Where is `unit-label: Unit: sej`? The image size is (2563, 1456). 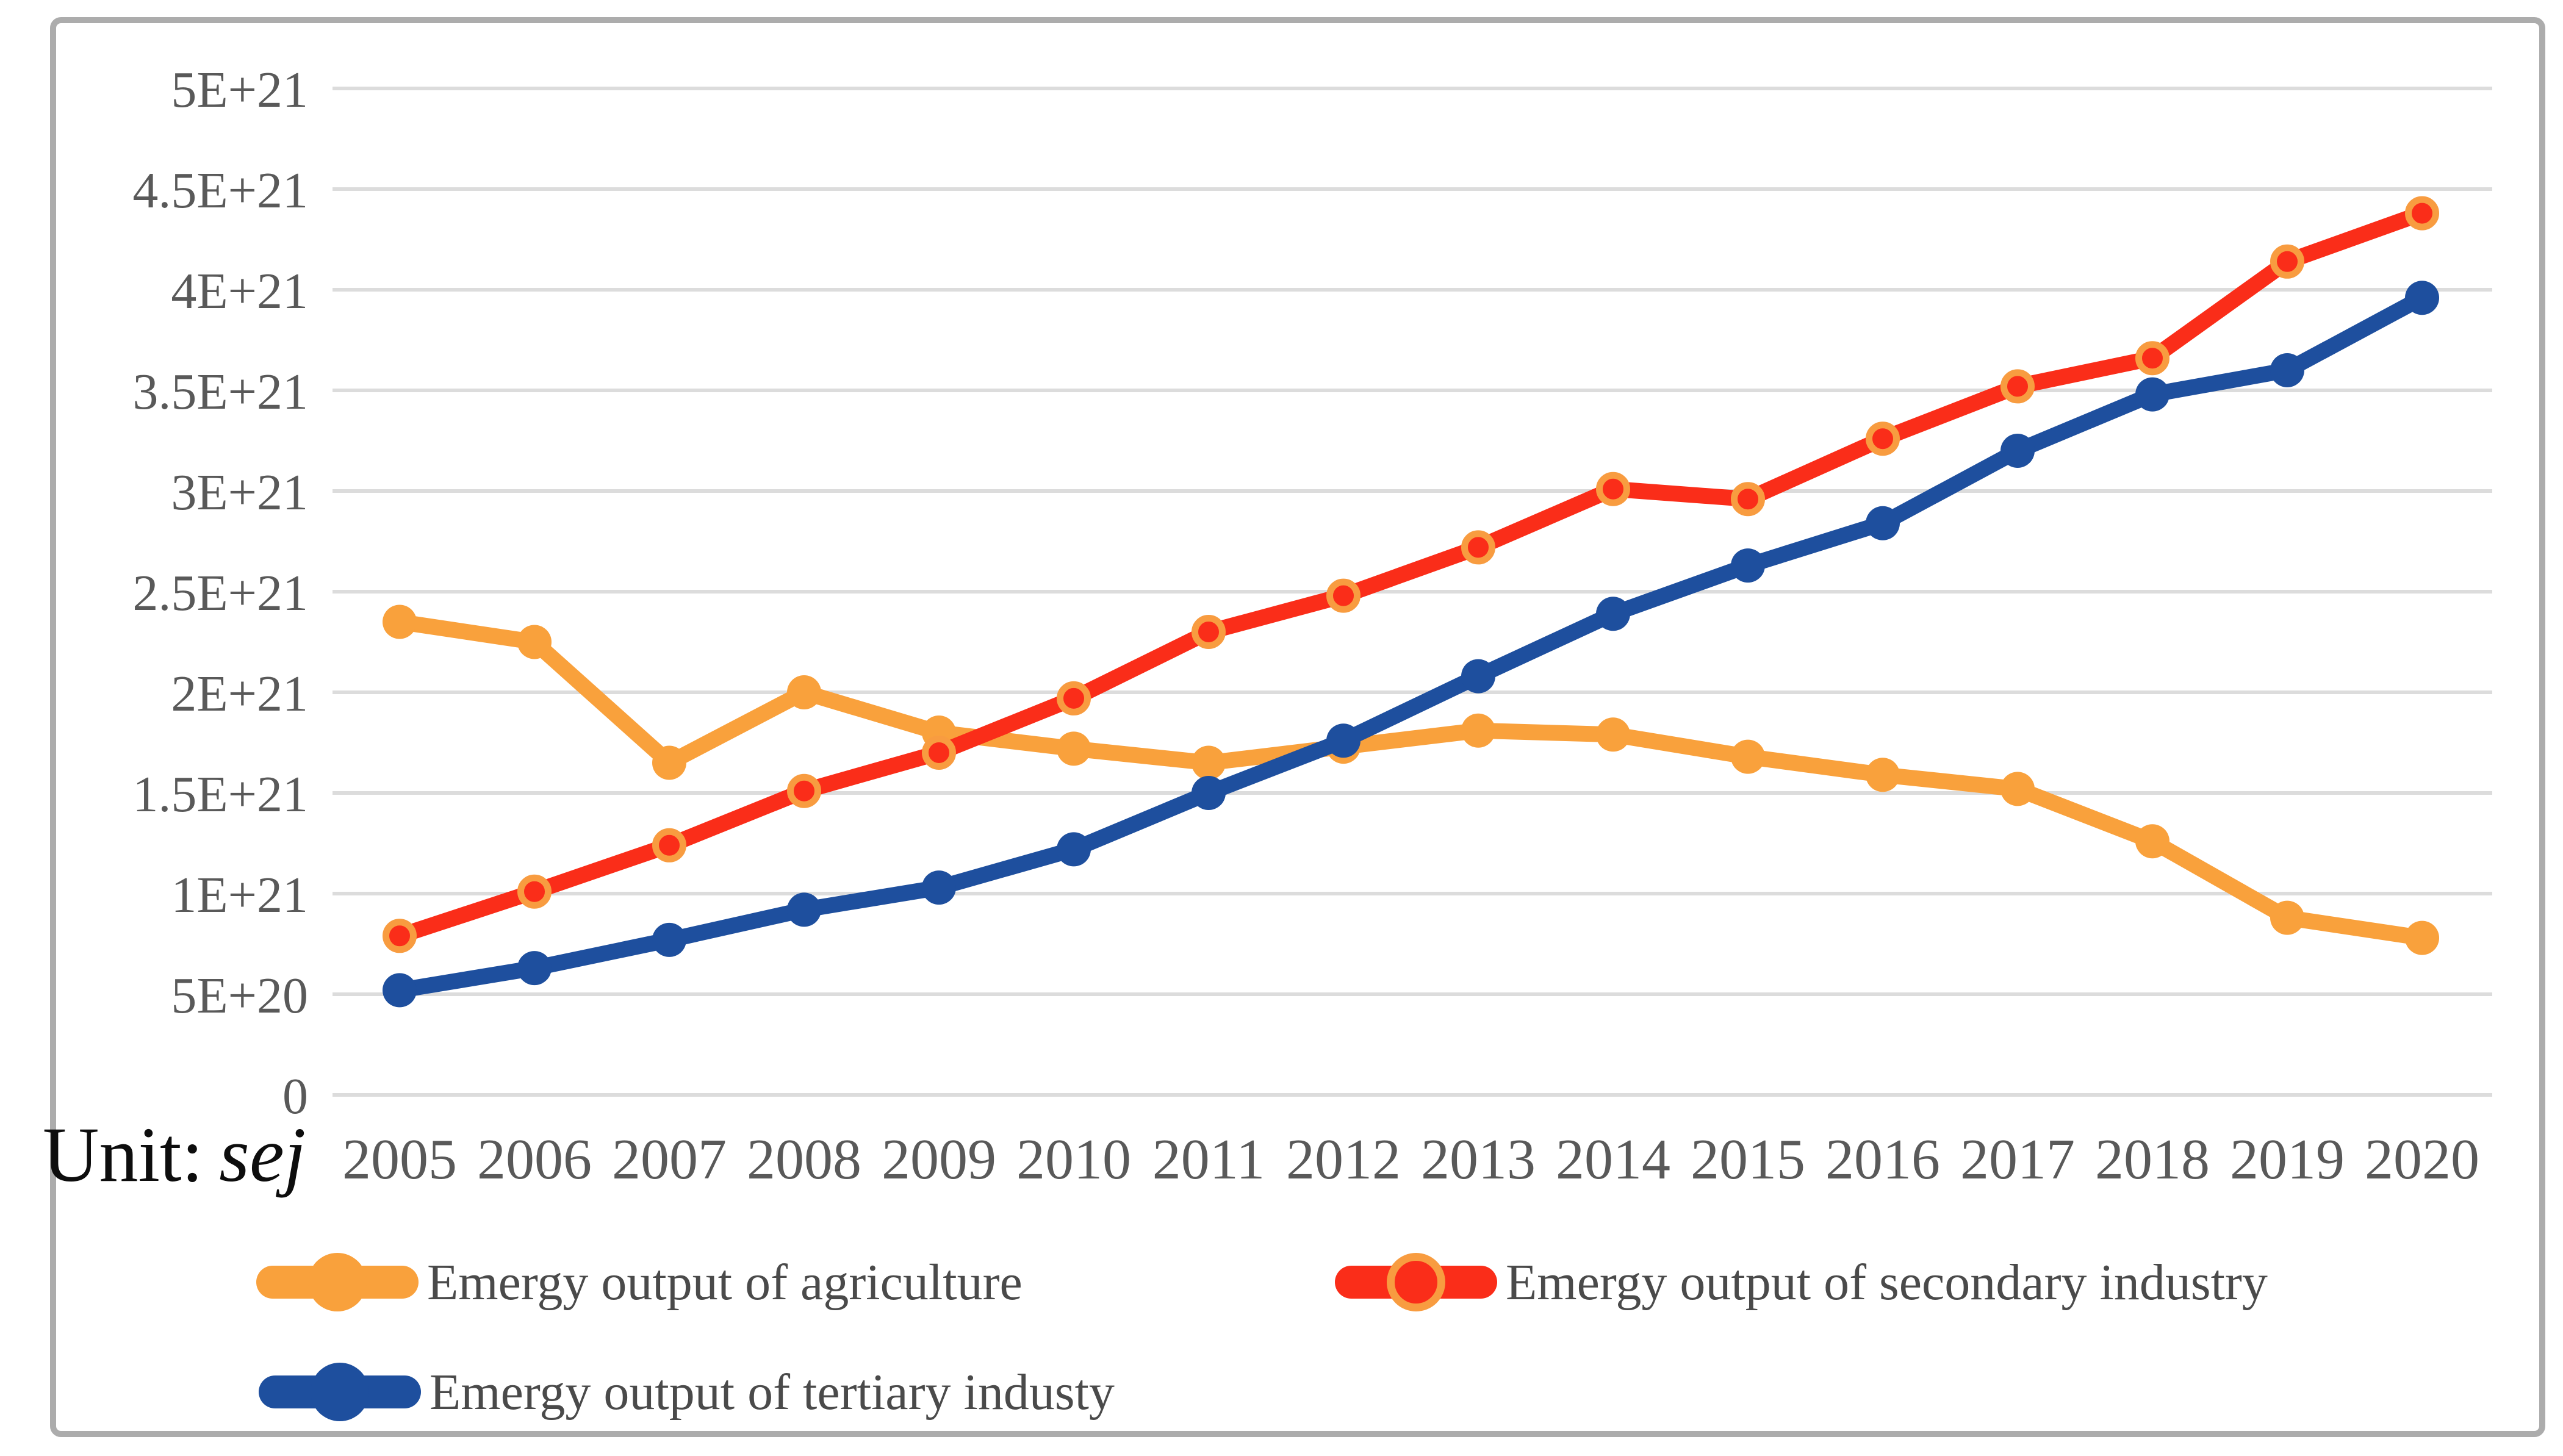 unit-label: Unit: sej is located at coordinates (174, 1155).